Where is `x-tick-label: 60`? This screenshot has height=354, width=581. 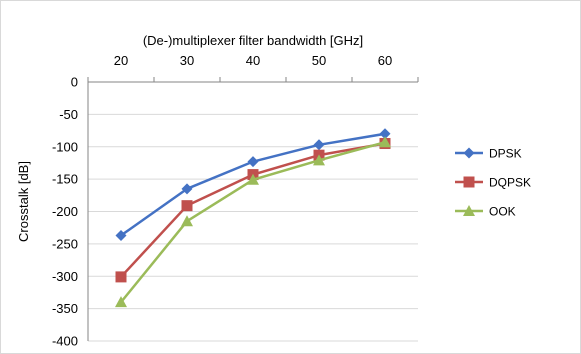
x-tick-label: 60 is located at coordinates (385, 60).